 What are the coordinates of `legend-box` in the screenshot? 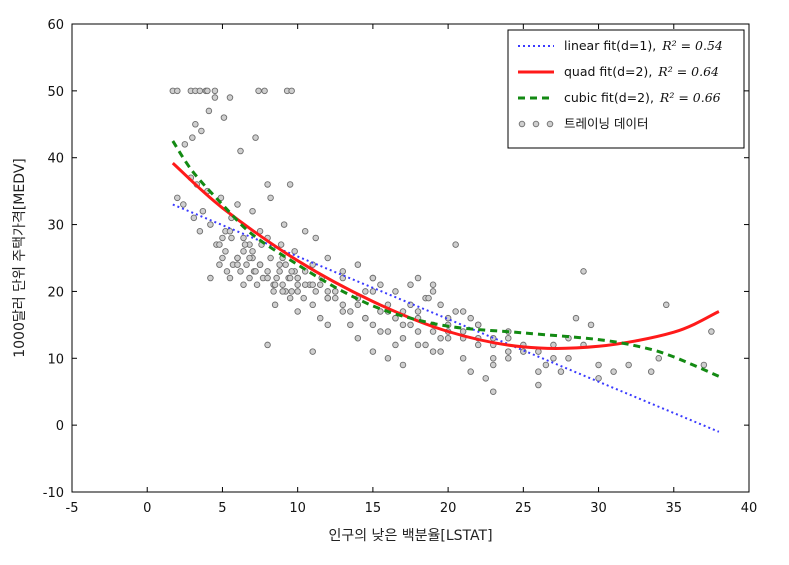 It's located at (626, 89).